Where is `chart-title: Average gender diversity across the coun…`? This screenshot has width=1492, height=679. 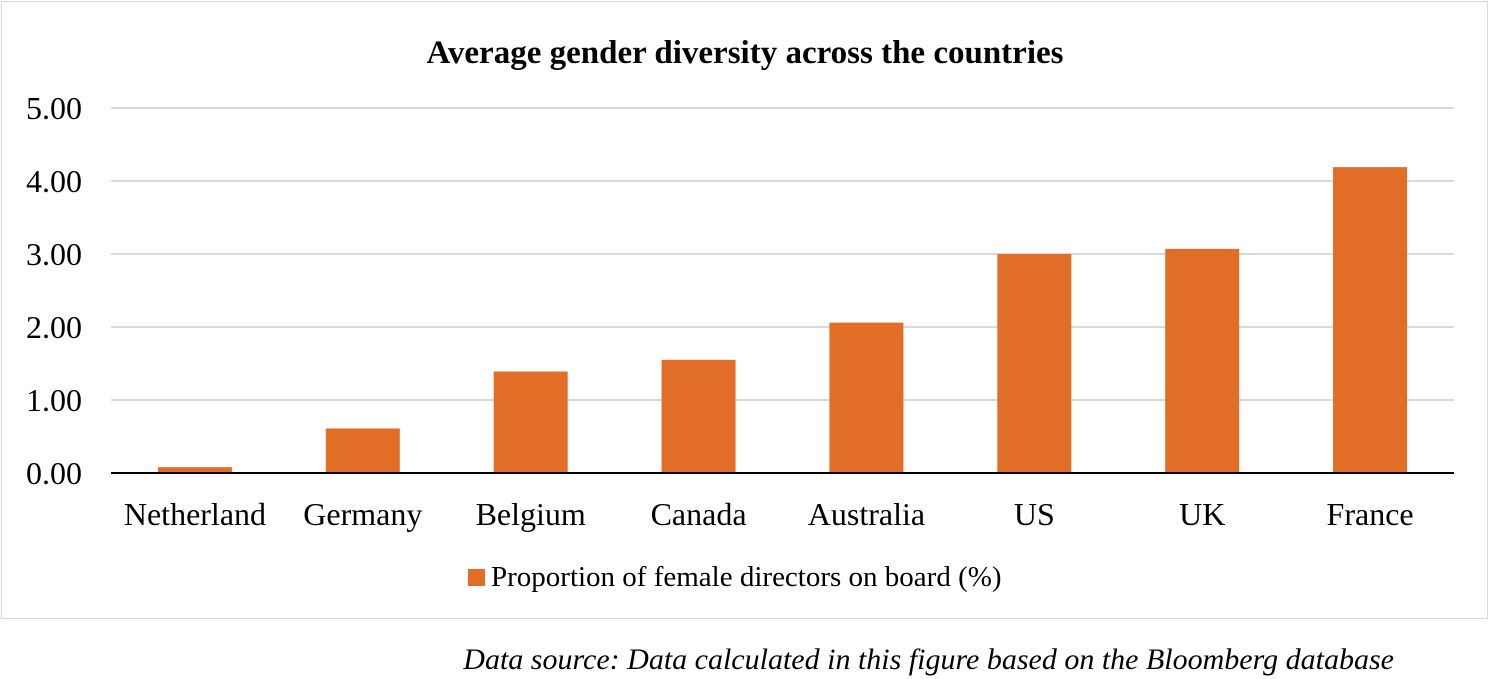
chart-title: Average gender diversity across the coun… is located at coordinates (745, 53).